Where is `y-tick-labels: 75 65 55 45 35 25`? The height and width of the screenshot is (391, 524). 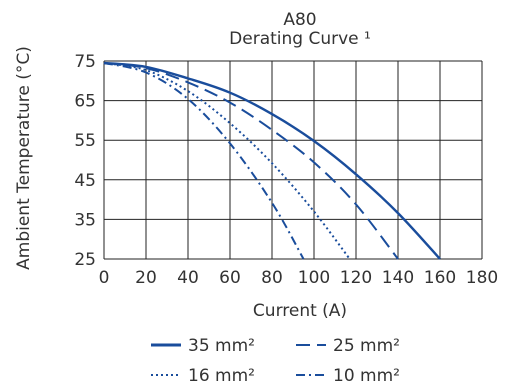
y-tick-labels: 75 65 55 45 35 25 is located at coordinates (85, 161).